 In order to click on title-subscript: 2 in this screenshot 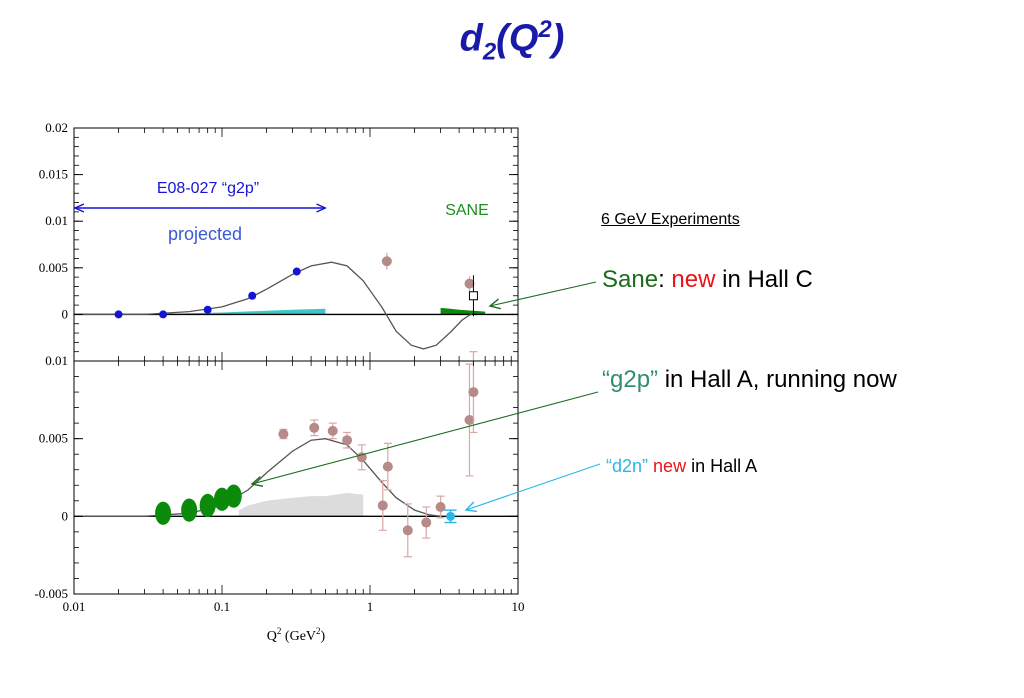, I will do `click(489, 52)`.